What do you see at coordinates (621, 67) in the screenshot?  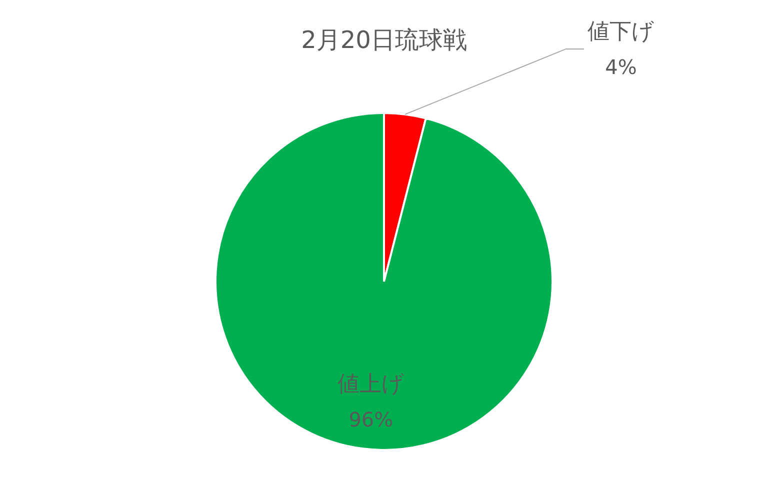 I see `data-label: 4%` at bounding box center [621, 67].